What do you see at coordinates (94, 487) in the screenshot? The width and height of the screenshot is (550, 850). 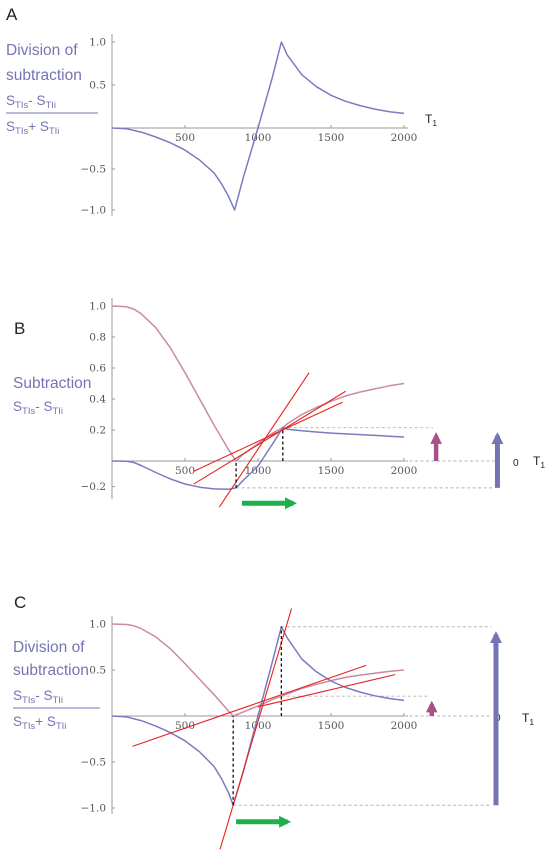 I see `y-tick-label: −0.2` at bounding box center [94, 487].